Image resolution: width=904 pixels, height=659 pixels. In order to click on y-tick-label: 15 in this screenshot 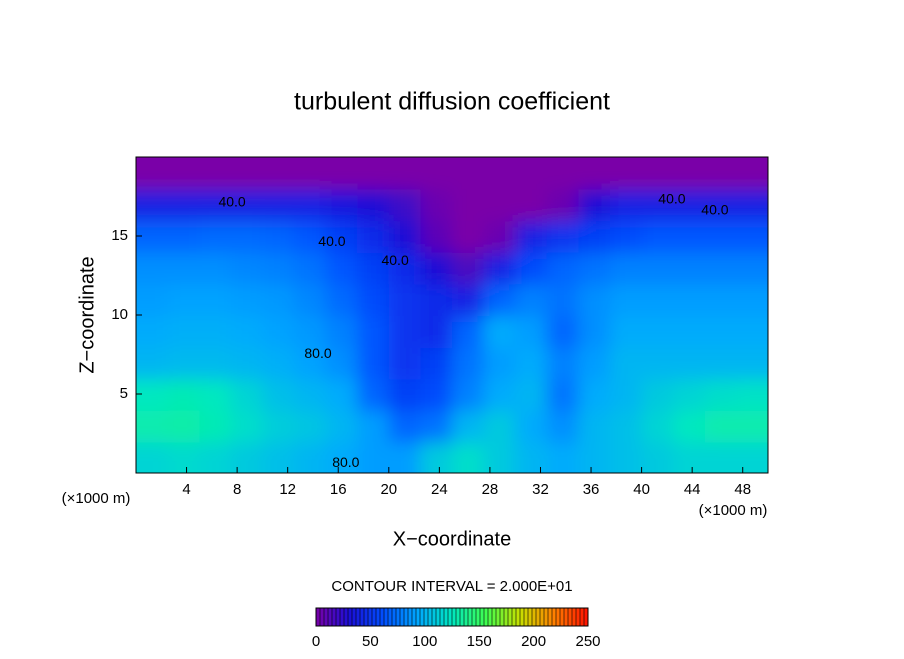, I will do `click(119, 235)`.